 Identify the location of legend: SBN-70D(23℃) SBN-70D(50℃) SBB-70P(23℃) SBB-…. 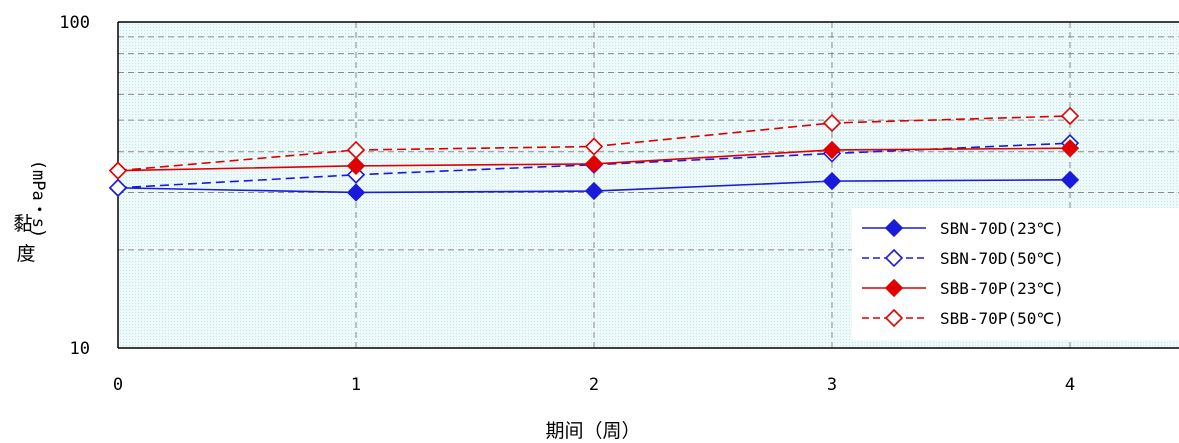
(1015, 274).